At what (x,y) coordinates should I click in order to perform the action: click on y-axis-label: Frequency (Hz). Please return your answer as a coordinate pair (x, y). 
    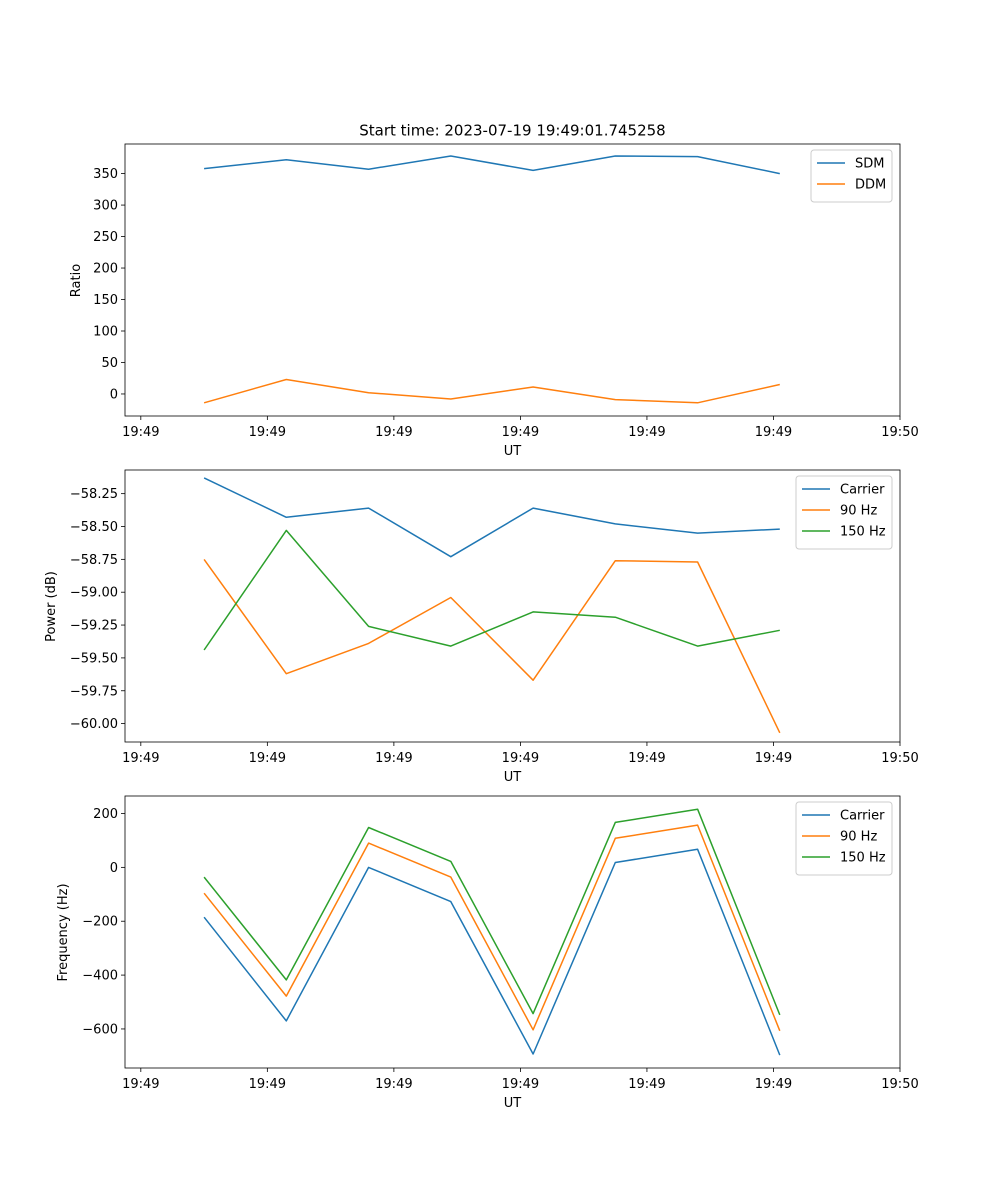
    Looking at the image, I should click on (63, 932).